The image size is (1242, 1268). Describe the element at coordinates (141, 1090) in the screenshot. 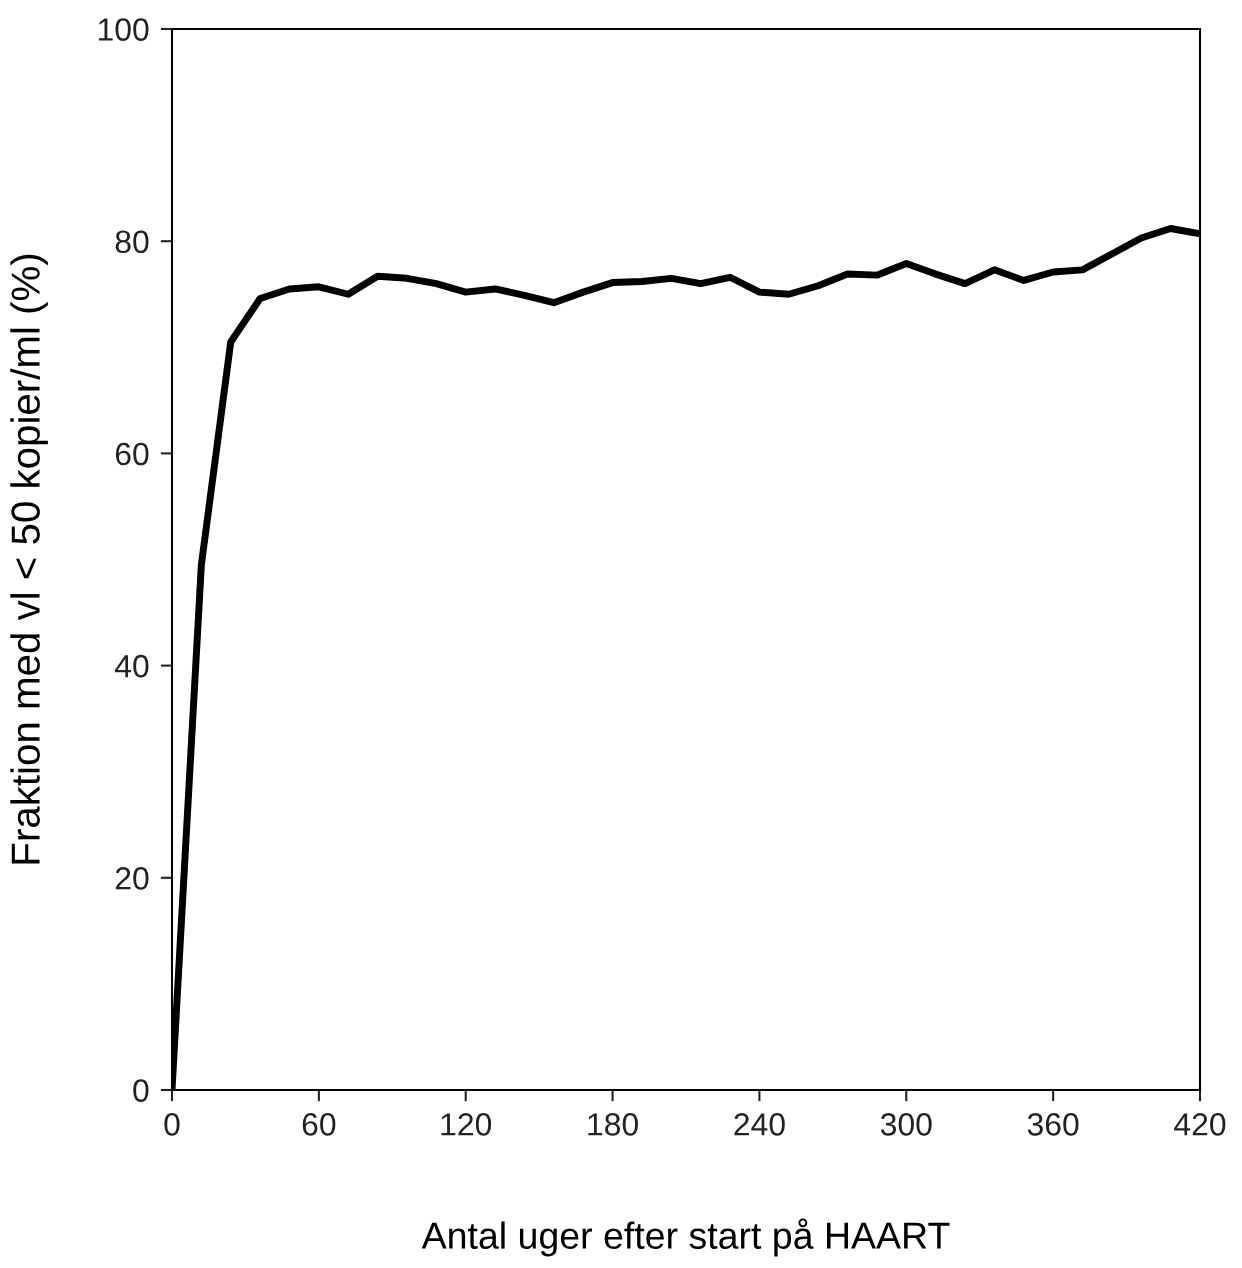

I see `y-tick-label: 0` at that location.